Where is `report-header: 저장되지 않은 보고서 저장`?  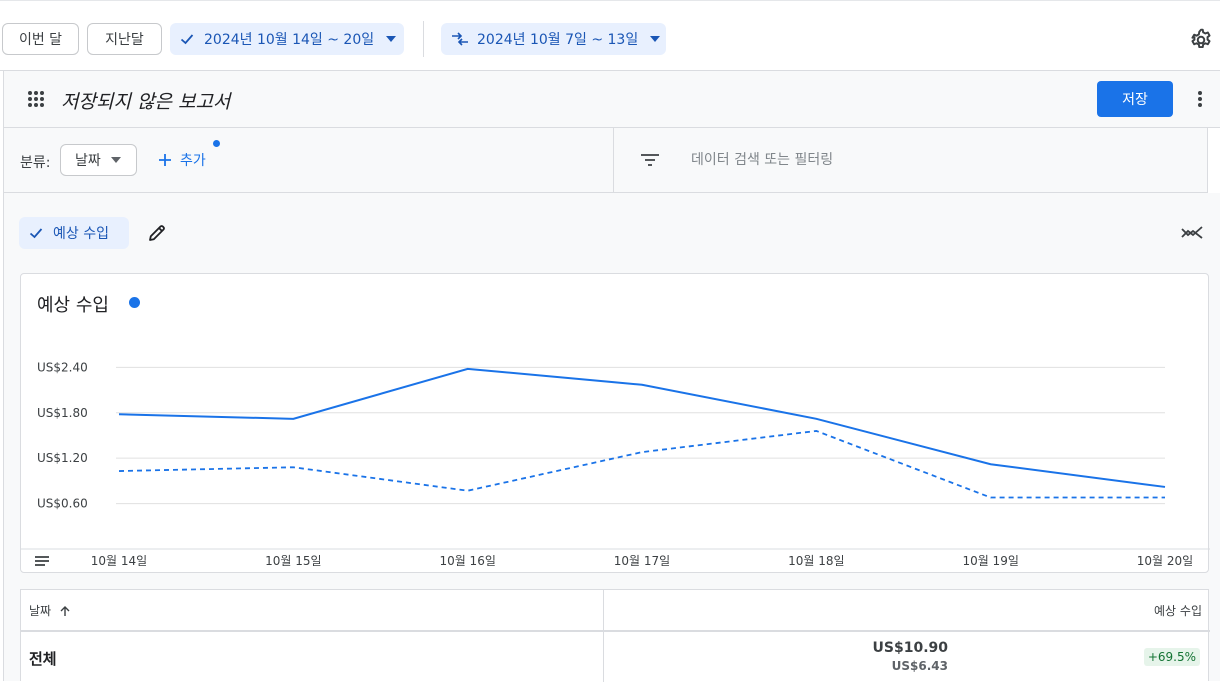 report-header: 저장되지 않은 보고서 저장 is located at coordinates (611, 99).